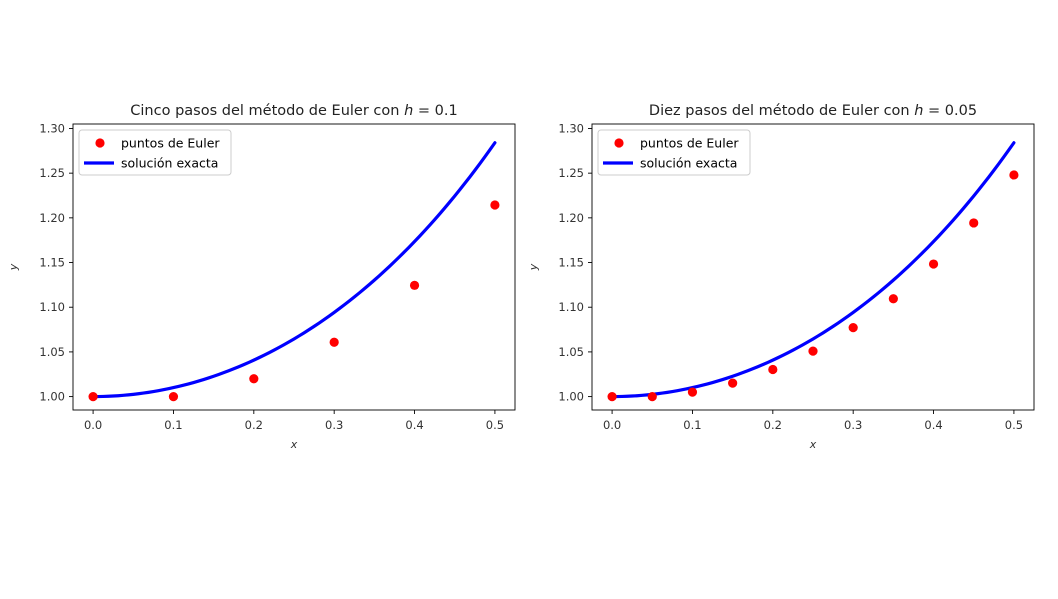 Image resolution: width=1058 pixels, height=599 pixels. I want to click on chart-title-text: Cinco pasos del método de Euler con, so click(267, 111).